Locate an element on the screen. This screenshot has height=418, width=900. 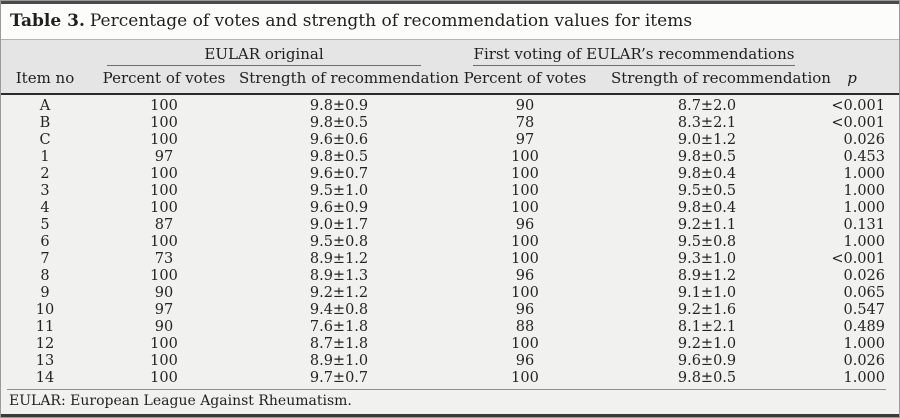
cell-strength-first-voting: 9.2±1.0 is located at coordinates (707, 344).